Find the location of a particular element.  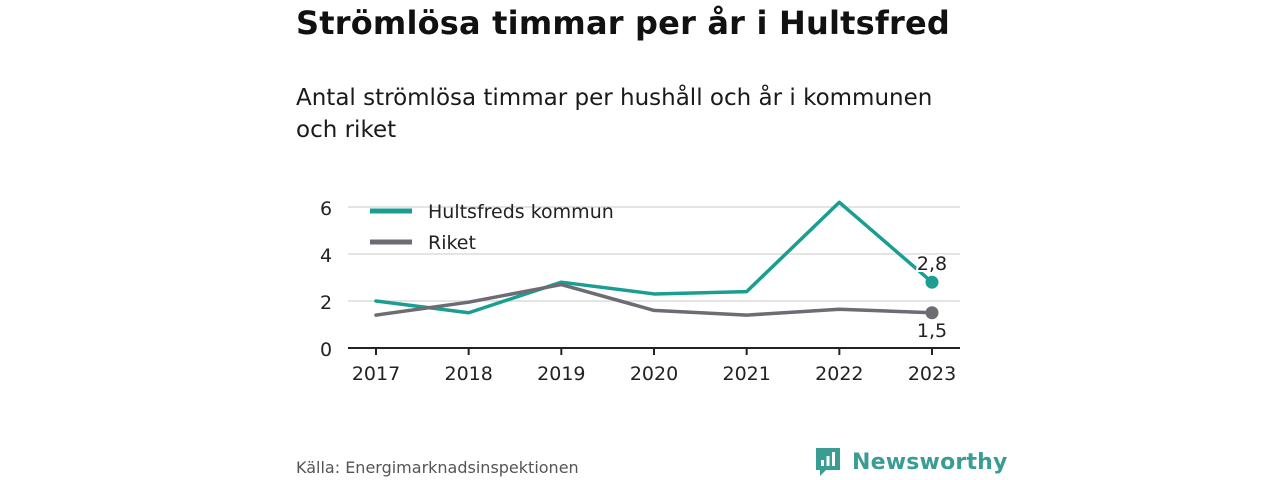

x-tick-label: 2023 is located at coordinates (932, 374).